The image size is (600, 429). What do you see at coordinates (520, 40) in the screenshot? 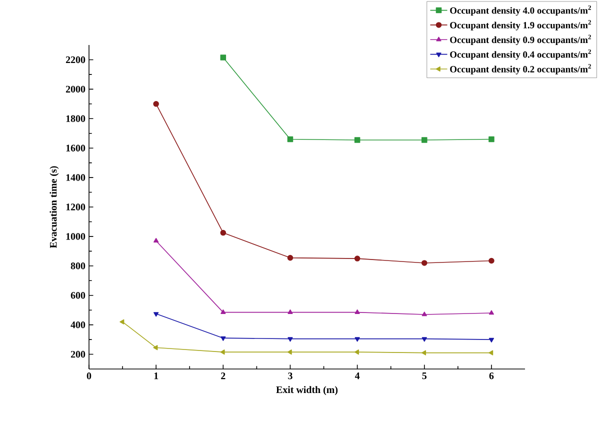
I see `legend-label: Occupant density 0.9 occupants/m$^{2}$` at bounding box center [520, 40].